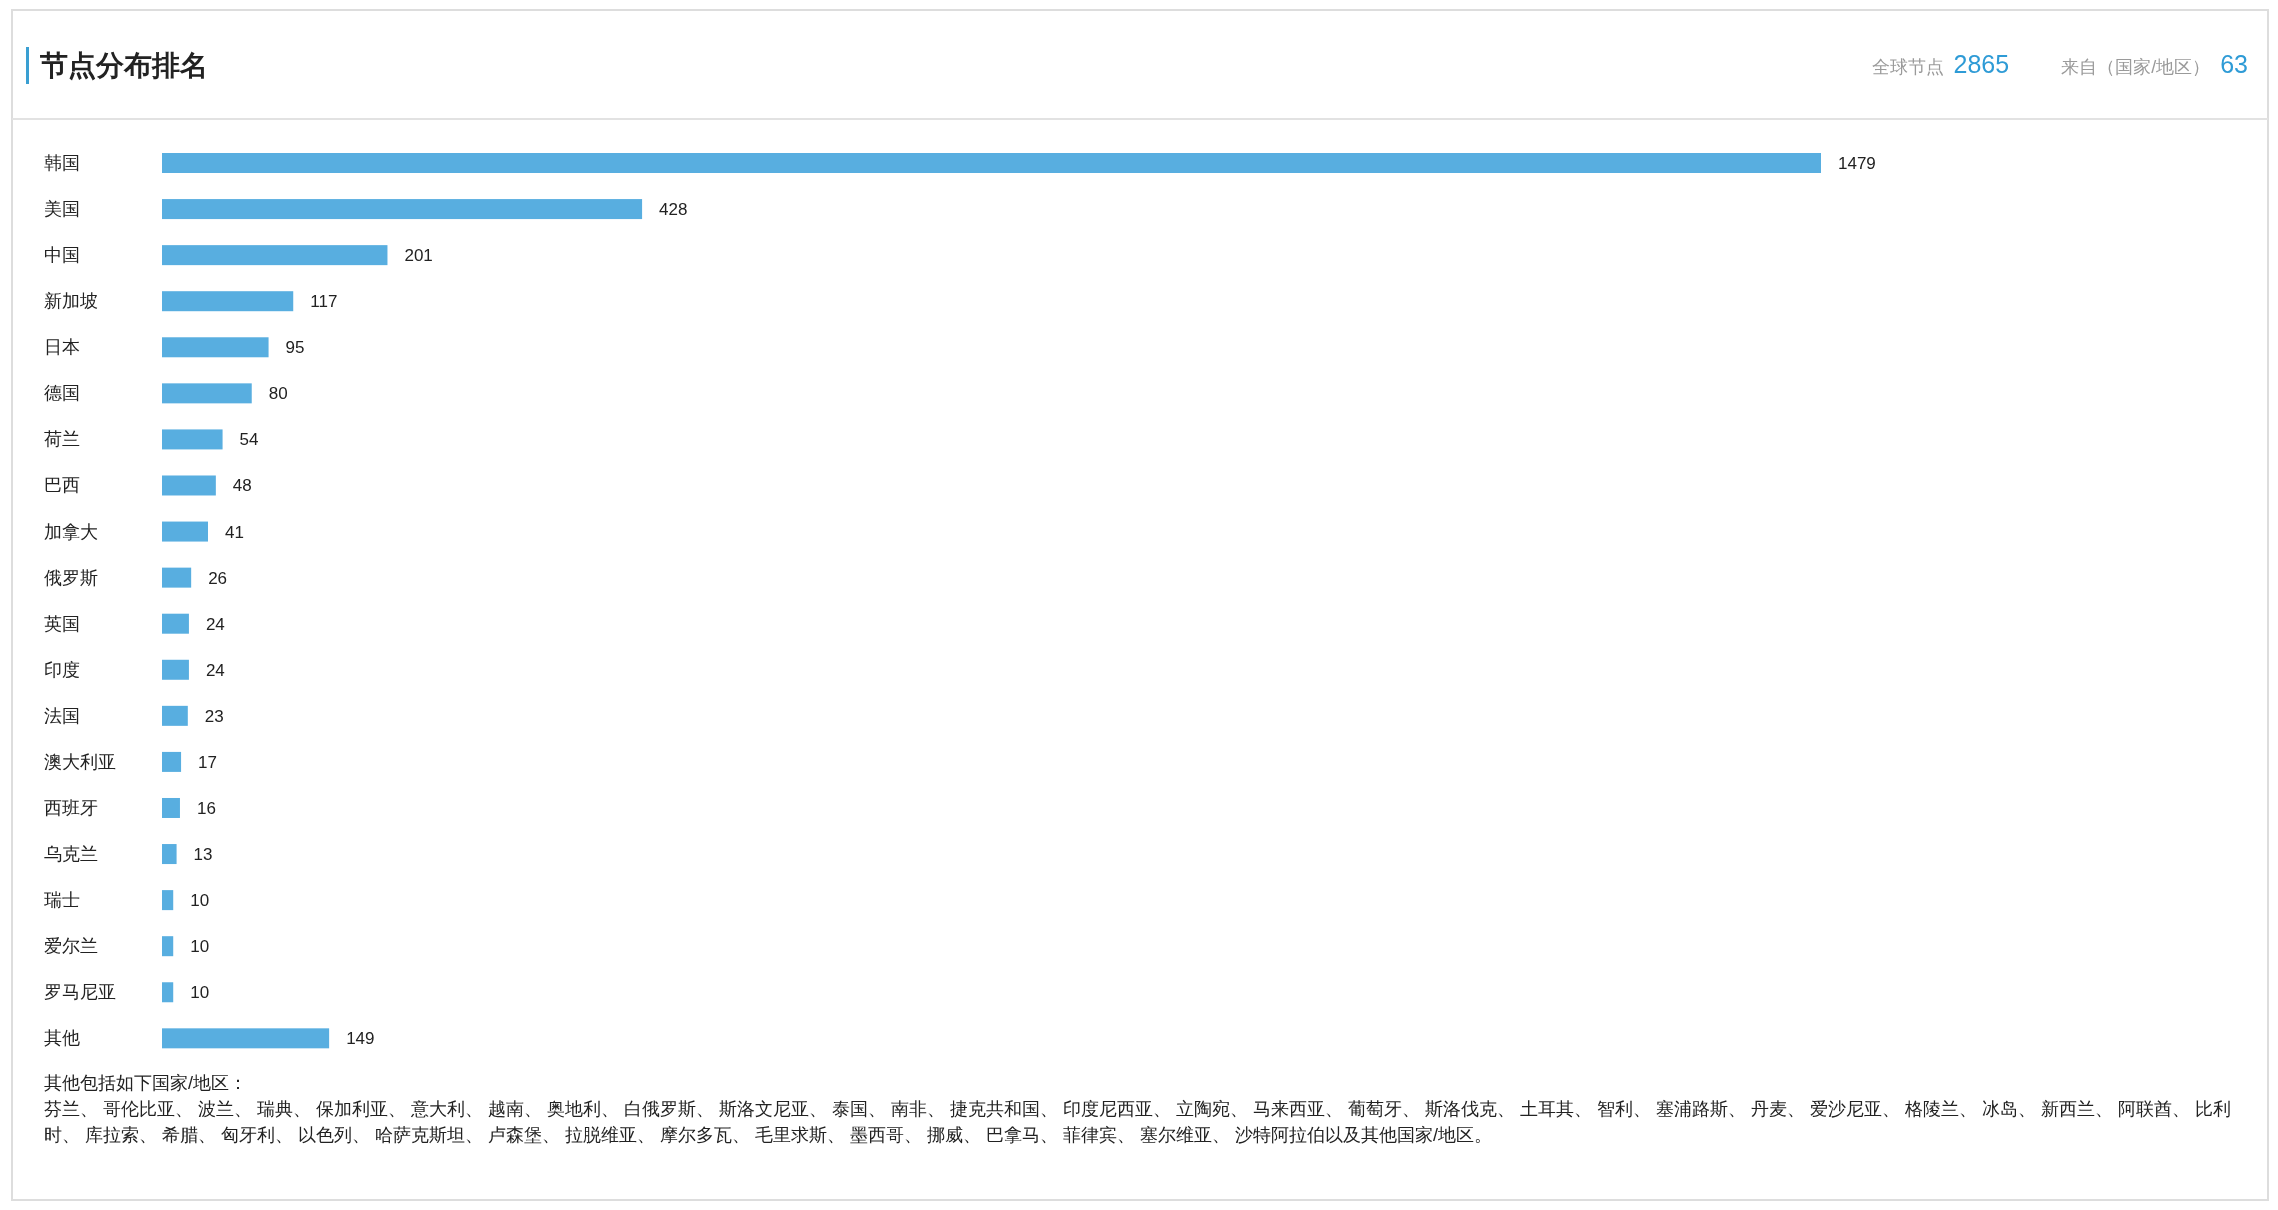  What do you see at coordinates (1981, 64) in the screenshot?
I see `text: 2865` at bounding box center [1981, 64].